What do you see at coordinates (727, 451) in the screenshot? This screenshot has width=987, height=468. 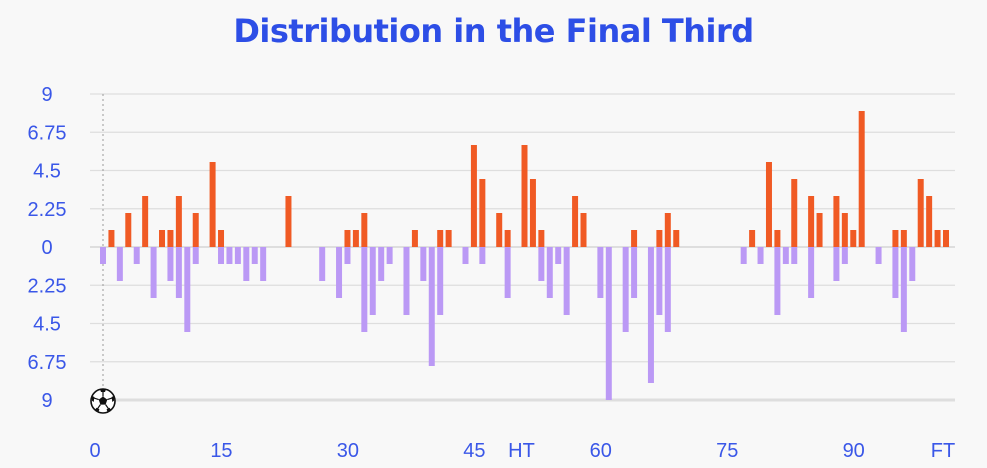 I see `x-tick-label: 75` at bounding box center [727, 451].